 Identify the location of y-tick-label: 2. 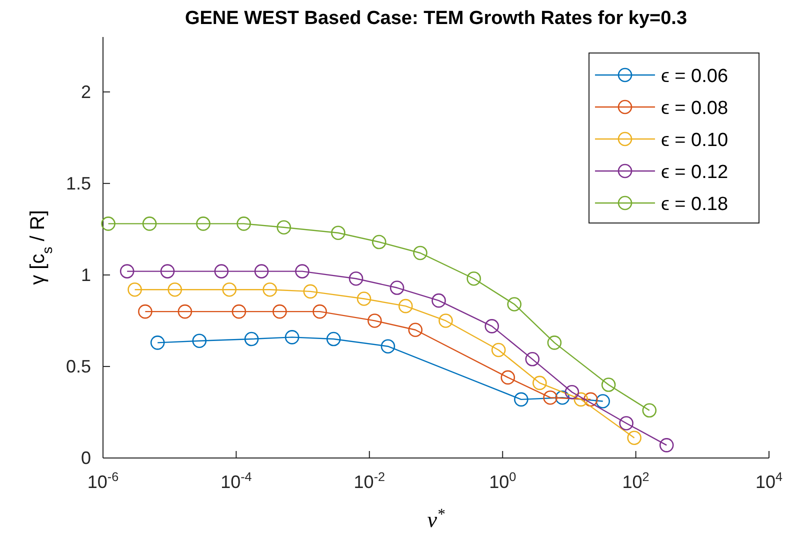
(85, 92).